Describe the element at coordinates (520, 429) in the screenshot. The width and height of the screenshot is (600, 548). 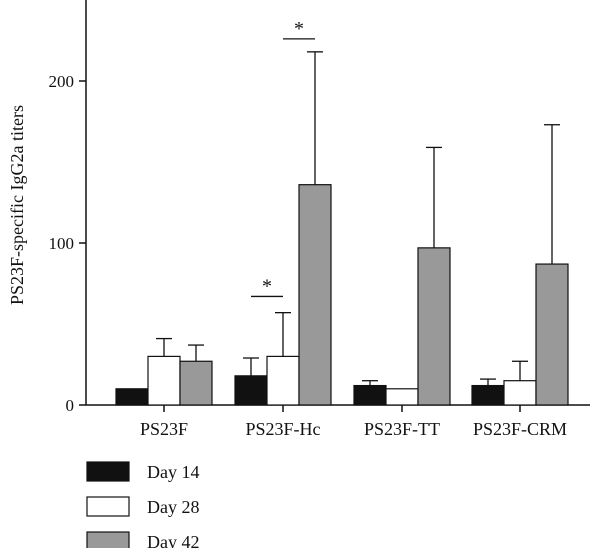
I see `x-tick-label: PS23F-CRM` at that location.